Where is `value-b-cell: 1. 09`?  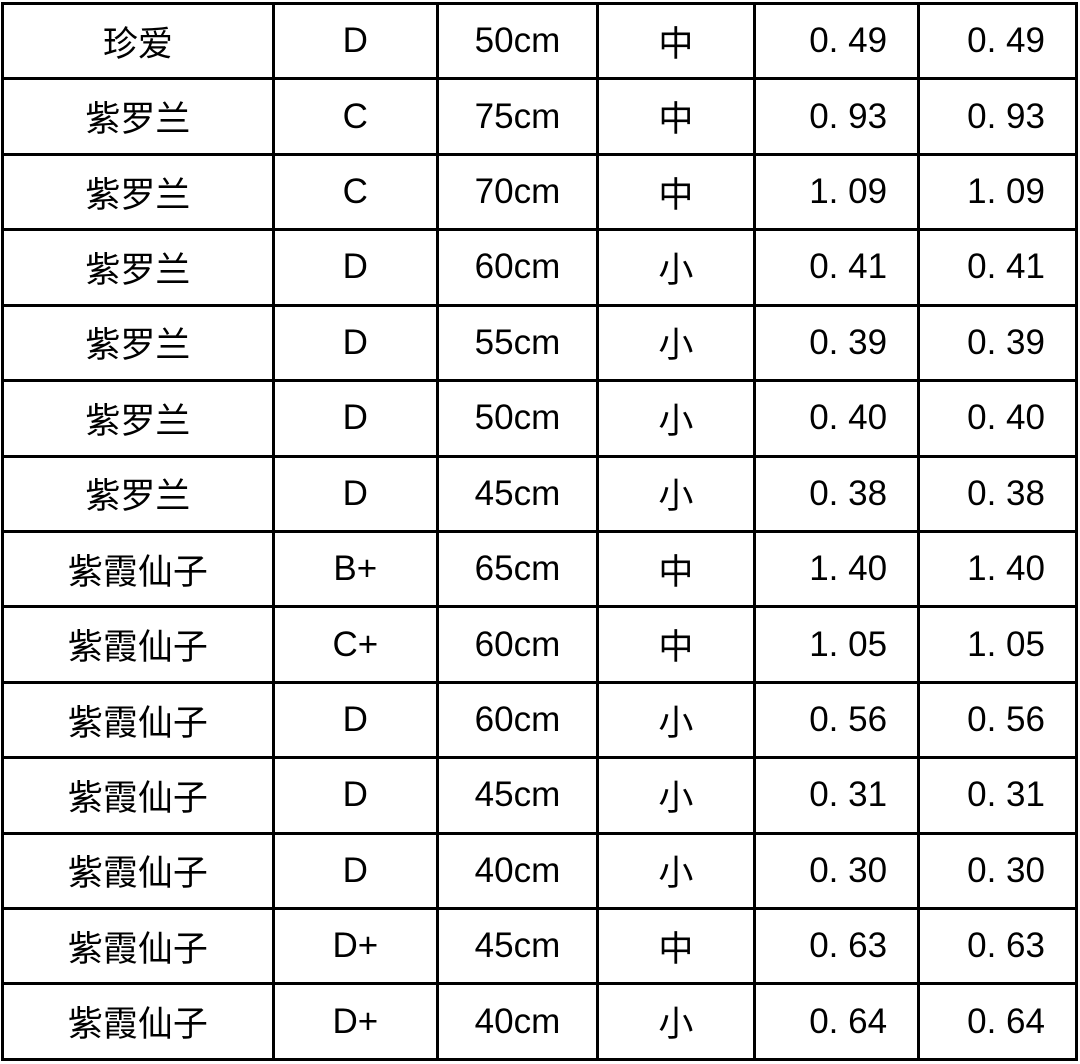 value-b-cell: 1. 09 is located at coordinates (997, 192).